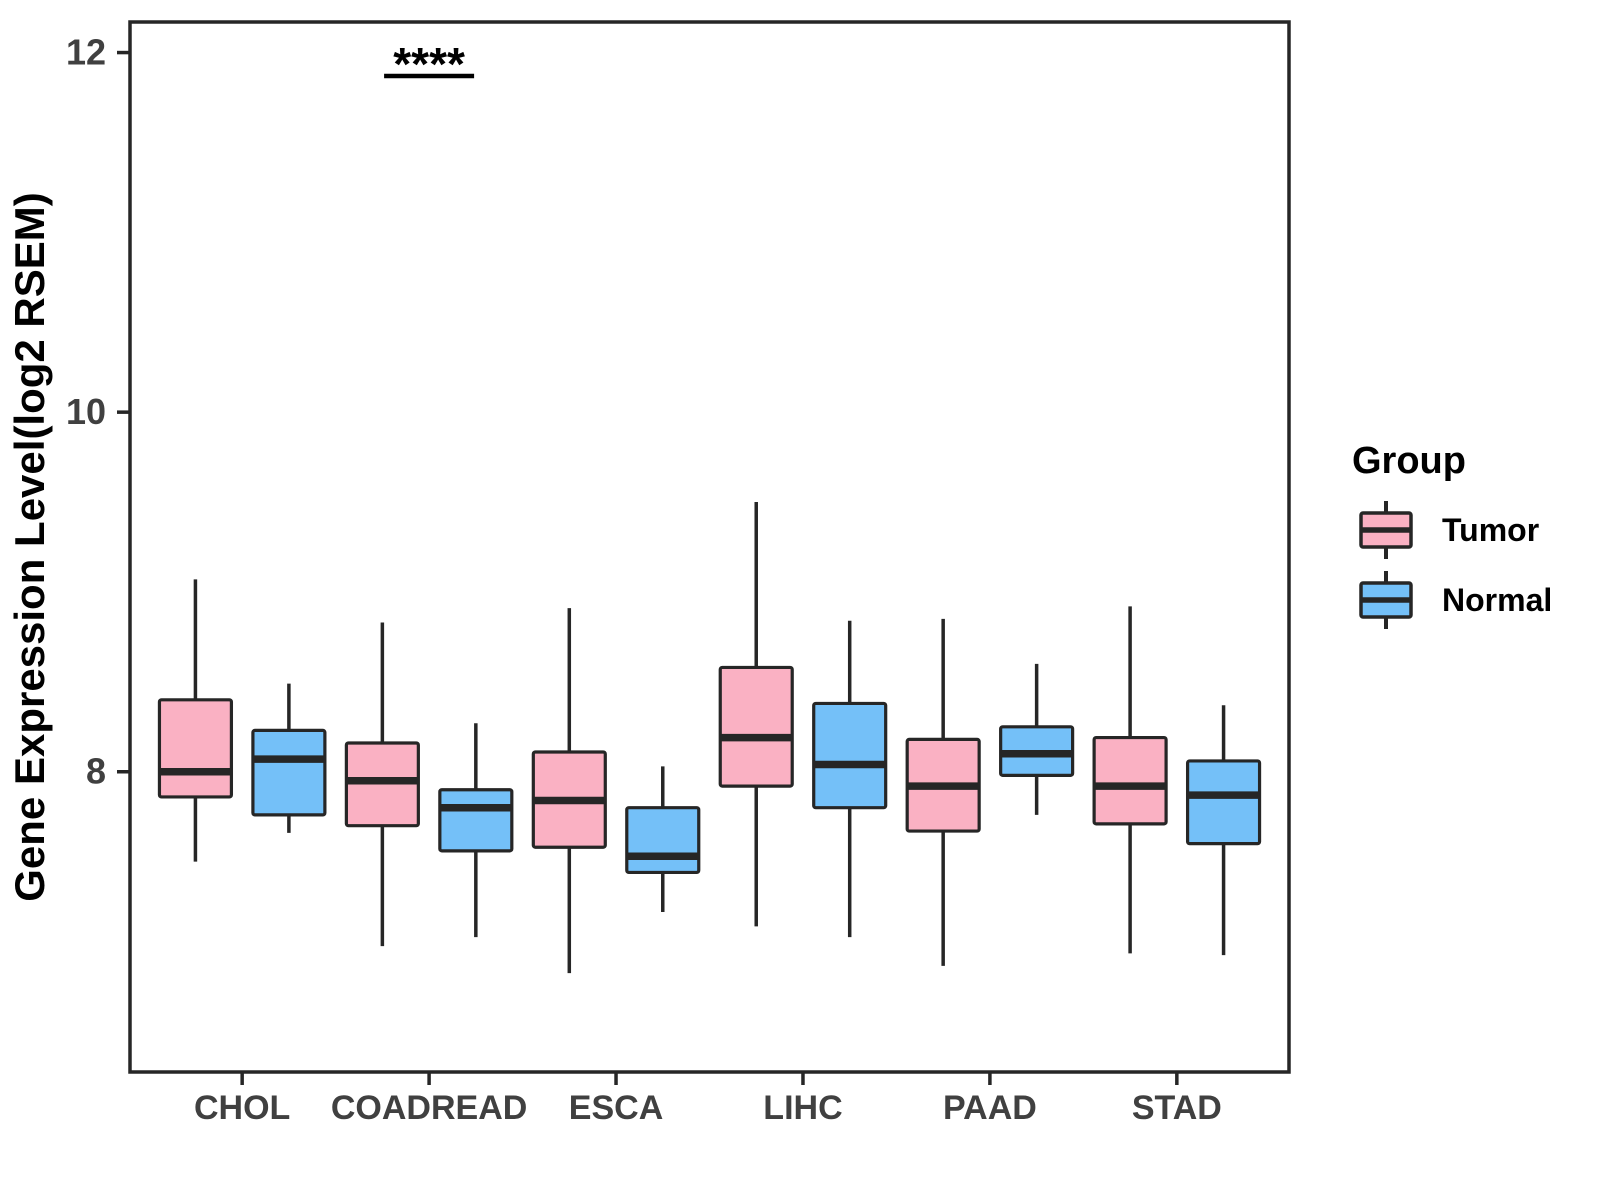 The height and width of the screenshot is (1200, 1600). I want to click on y-tick-label-12: 12, so click(86, 52).